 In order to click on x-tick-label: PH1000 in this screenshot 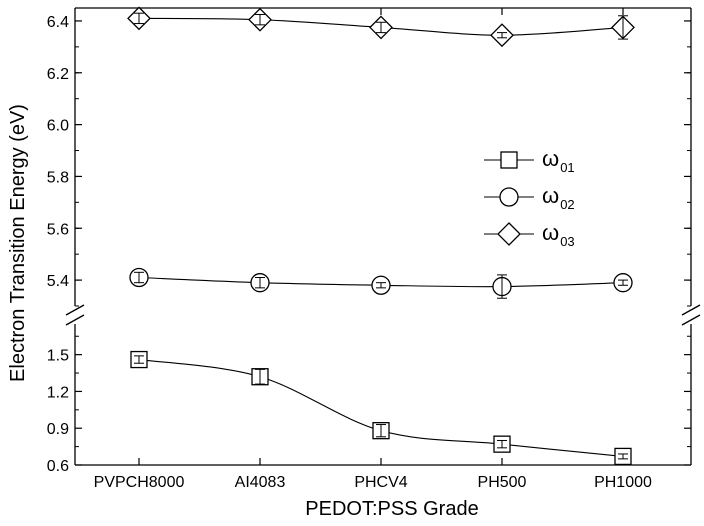, I will do `click(623, 482)`.